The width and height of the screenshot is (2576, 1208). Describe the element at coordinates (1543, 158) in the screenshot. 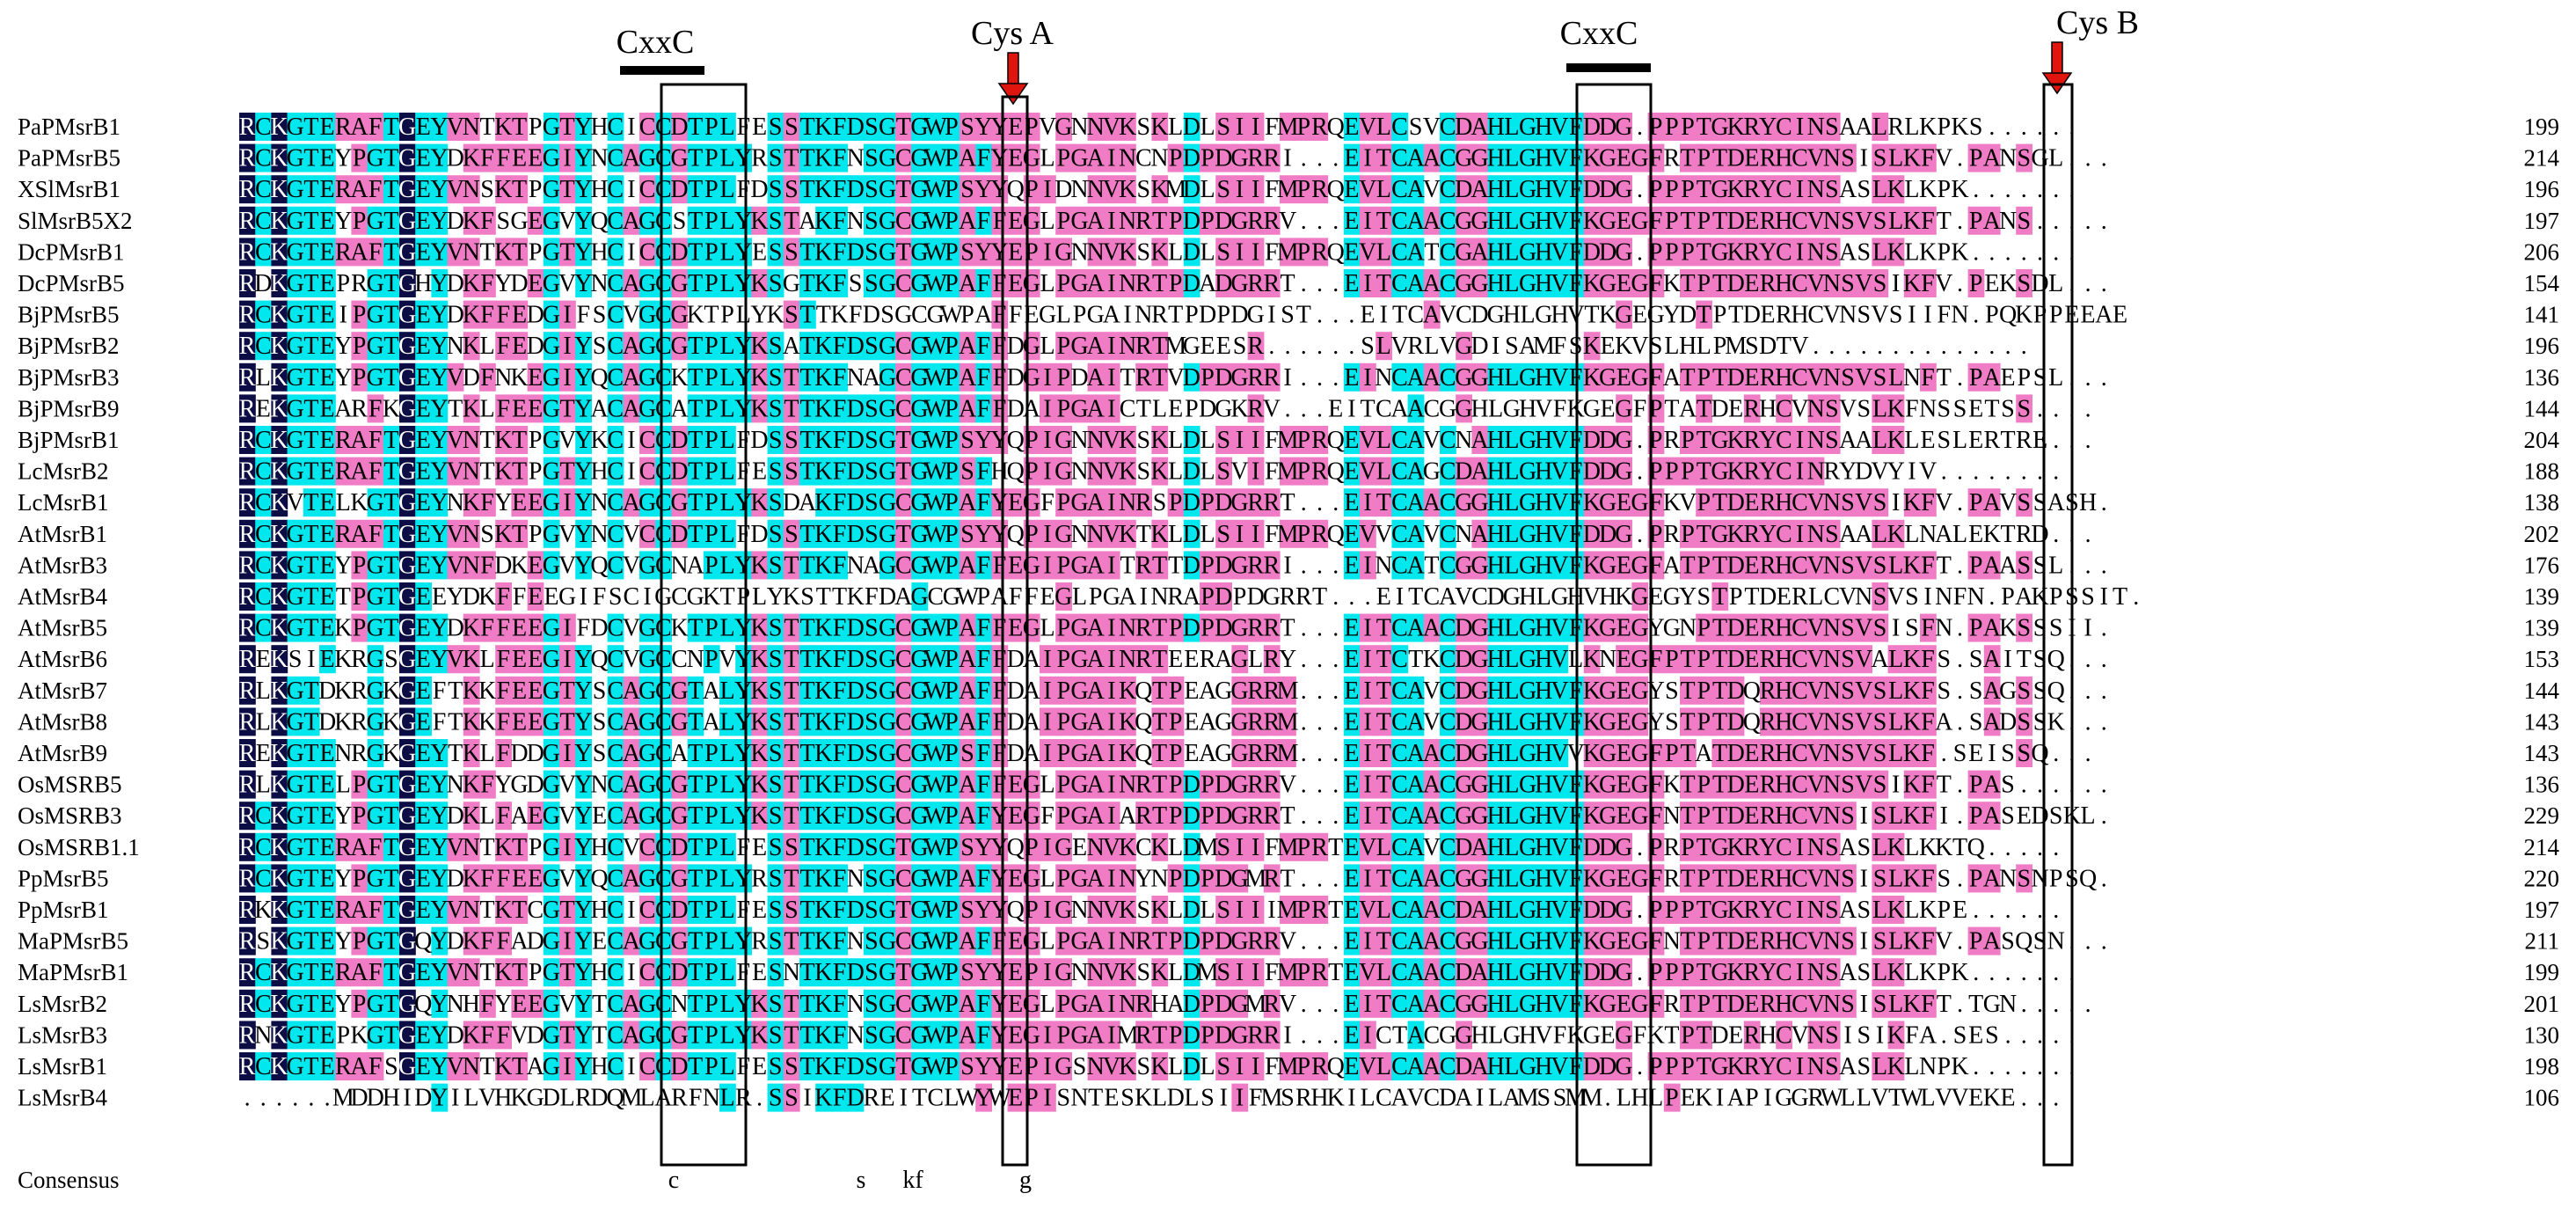

I see `residue: H` at that location.